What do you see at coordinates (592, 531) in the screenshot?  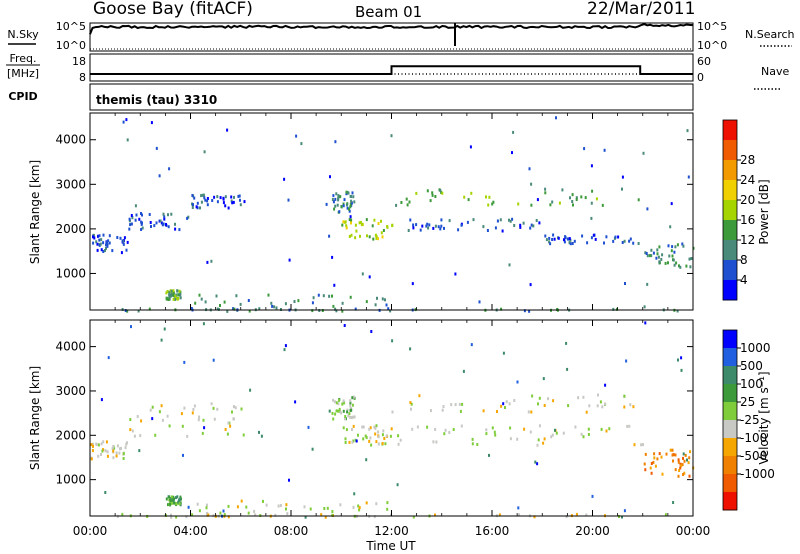 I see `x-tick-label: 20:00` at bounding box center [592, 531].